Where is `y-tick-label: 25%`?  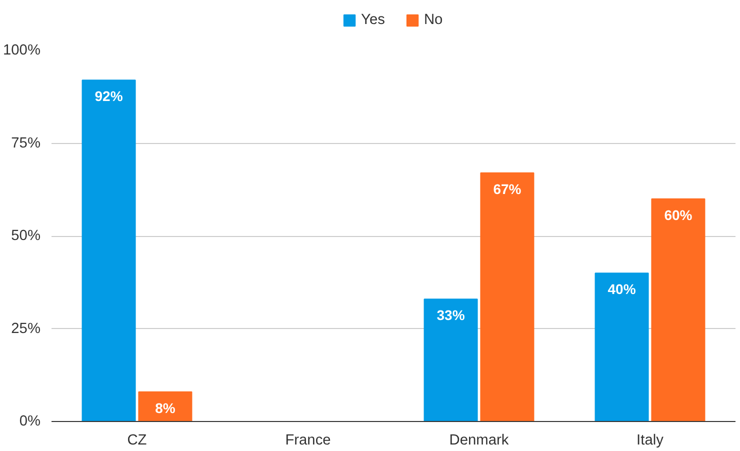
y-tick-label: 25% is located at coordinates (26, 328).